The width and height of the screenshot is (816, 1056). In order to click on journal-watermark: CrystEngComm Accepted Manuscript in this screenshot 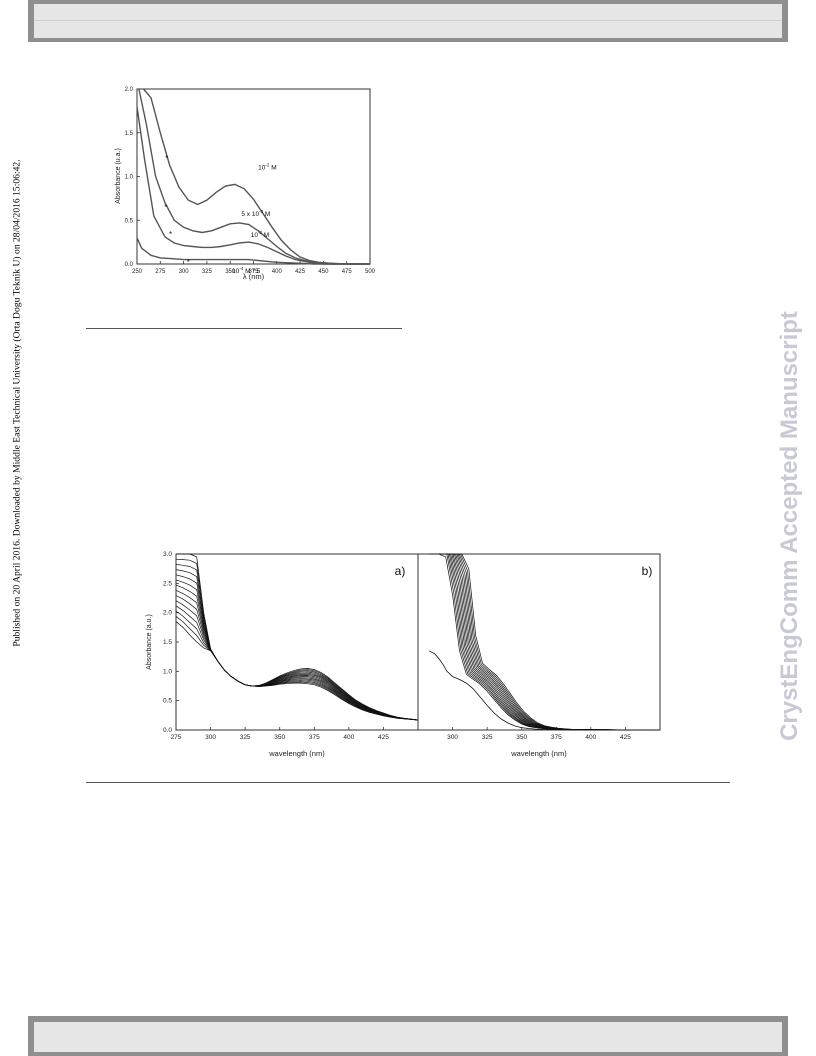, I will do `click(790, 526)`.